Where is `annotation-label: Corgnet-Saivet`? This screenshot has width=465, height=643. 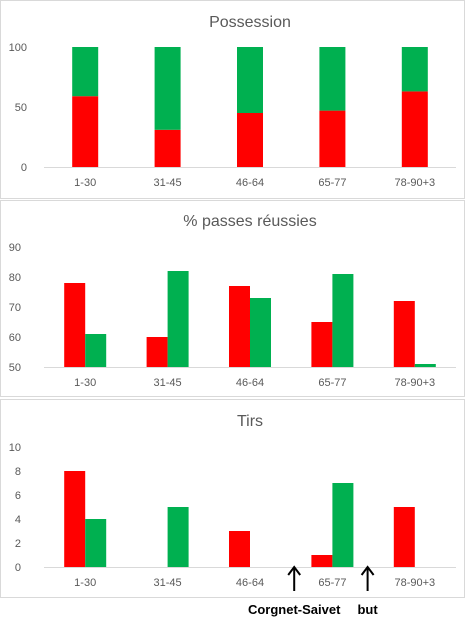
annotation-label: Corgnet-Saivet is located at coordinates (294, 609).